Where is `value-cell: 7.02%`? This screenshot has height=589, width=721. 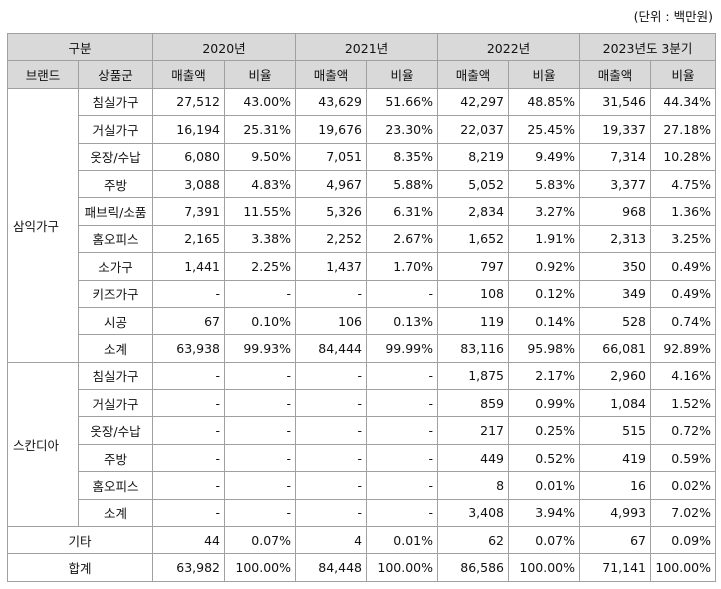
value-cell: 7.02% is located at coordinates (683, 513).